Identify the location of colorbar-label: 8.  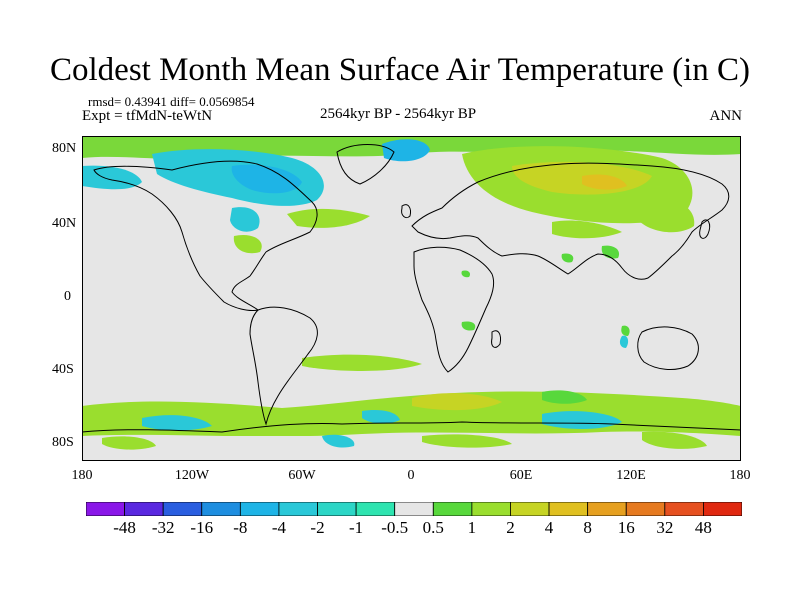
(587, 527).